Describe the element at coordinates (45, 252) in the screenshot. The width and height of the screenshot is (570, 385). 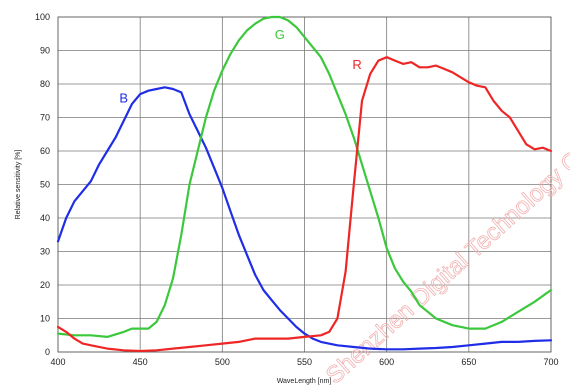
I see `y-tick-label: 30` at that location.